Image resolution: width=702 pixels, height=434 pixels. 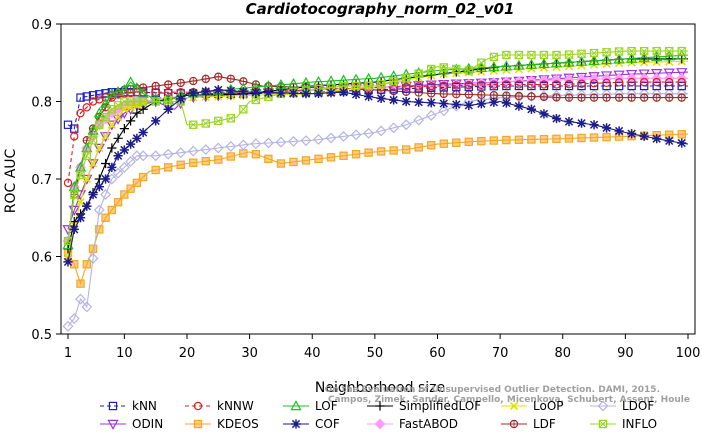 What do you see at coordinates (312, 353) in the screenshot?
I see `x-tick-label: 40` at bounding box center [312, 353].